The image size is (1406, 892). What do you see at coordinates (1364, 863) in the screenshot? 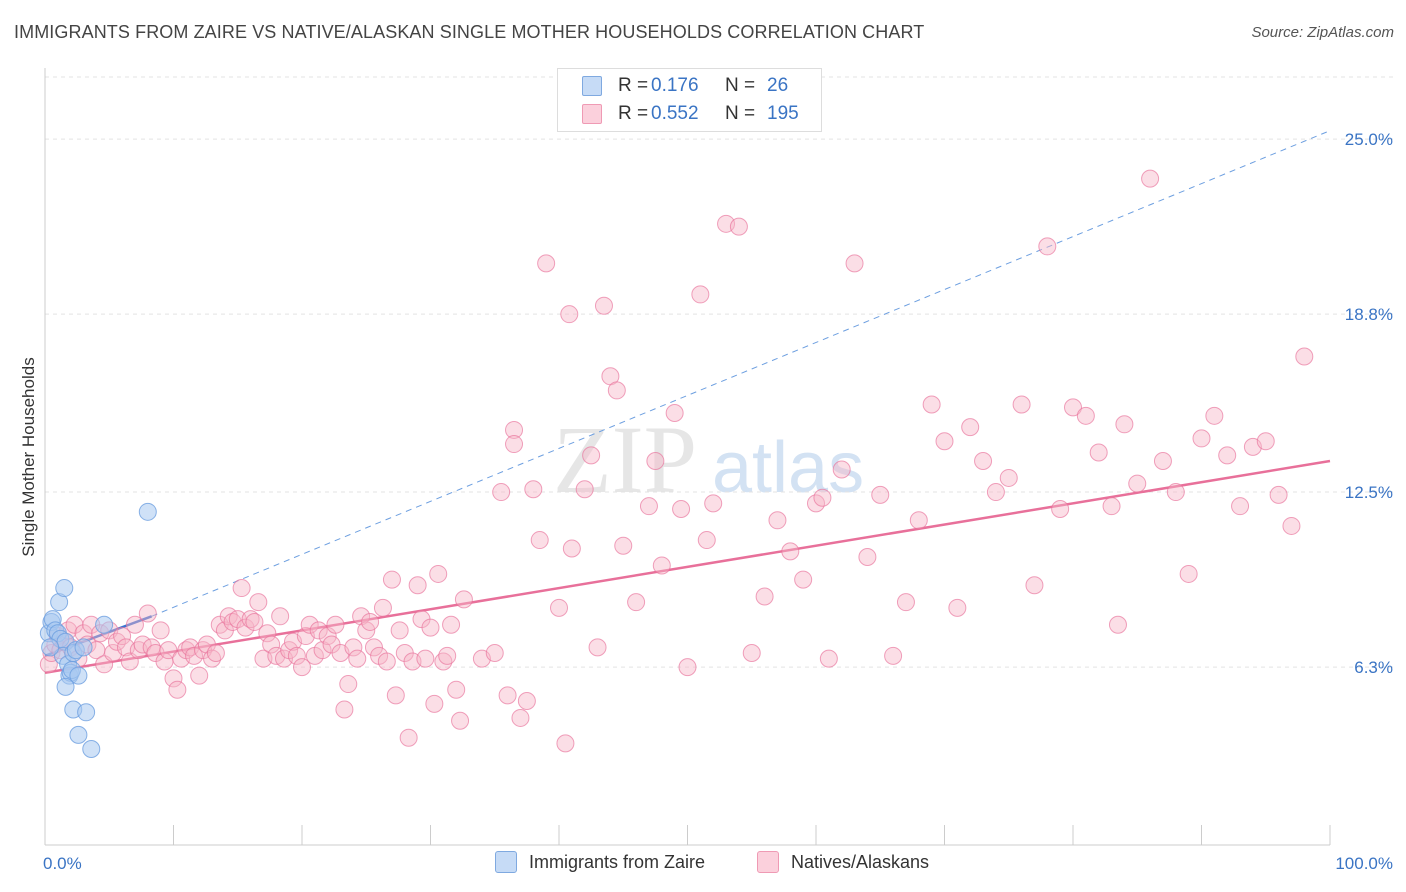
I see `x-tick-label: 100.0%` at bounding box center [1364, 863].